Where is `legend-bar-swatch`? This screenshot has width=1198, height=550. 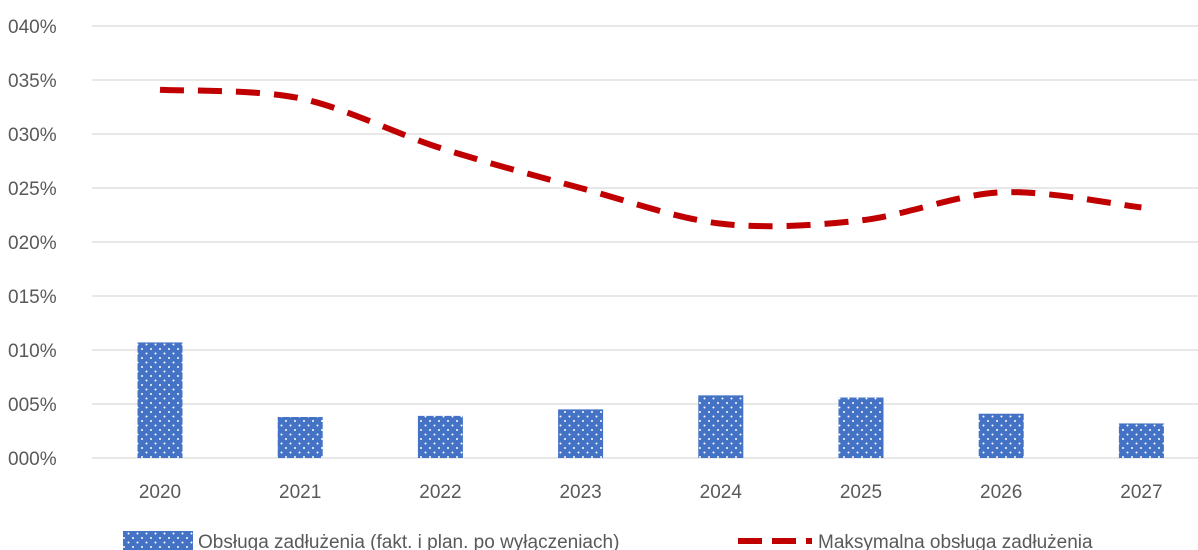 legend-bar-swatch is located at coordinates (158, 540).